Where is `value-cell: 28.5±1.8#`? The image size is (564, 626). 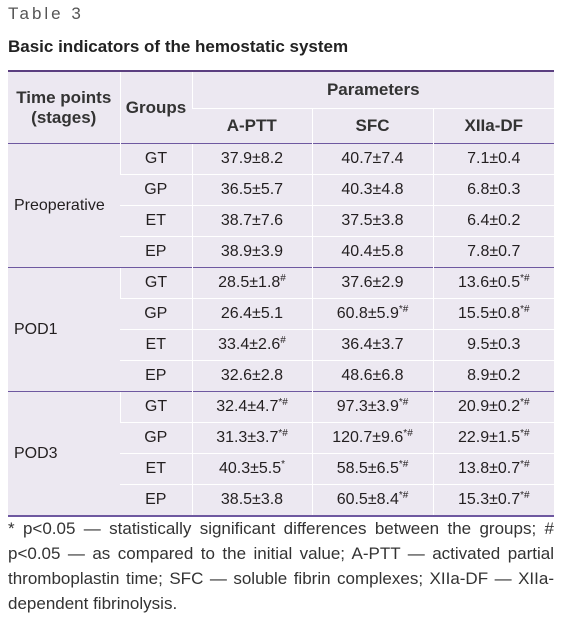
value-cell: 28.5±1.8# is located at coordinates (251, 283).